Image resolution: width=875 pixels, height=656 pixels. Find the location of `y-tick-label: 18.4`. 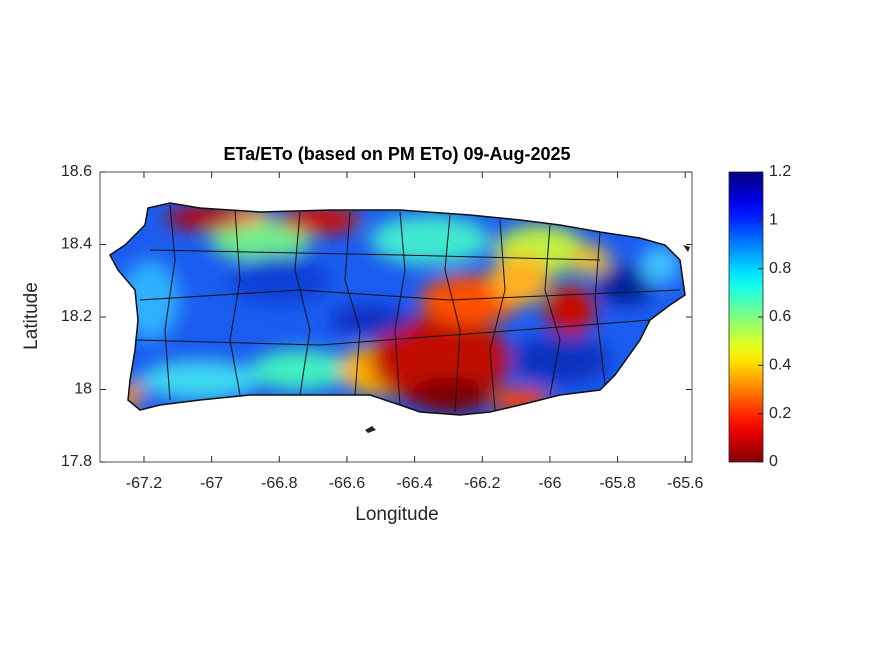

y-tick-label: 18.4 is located at coordinates (76, 244).